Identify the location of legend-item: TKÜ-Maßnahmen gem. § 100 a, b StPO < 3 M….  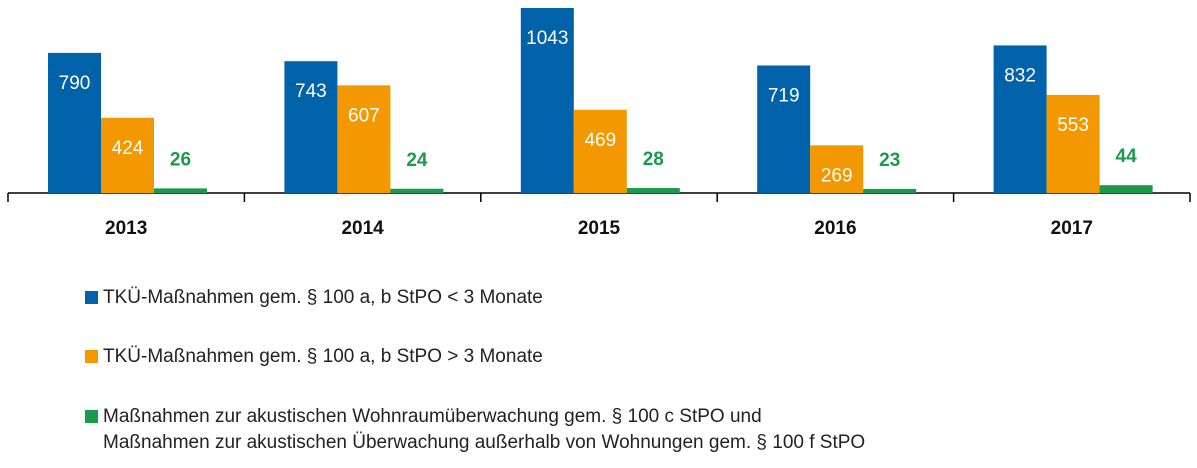
(314, 298).